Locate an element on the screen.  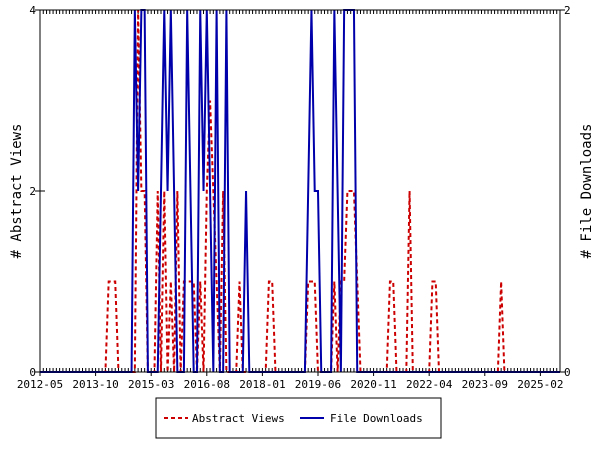
x-tick-label: 2015-03 is located at coordinates (151, 384).